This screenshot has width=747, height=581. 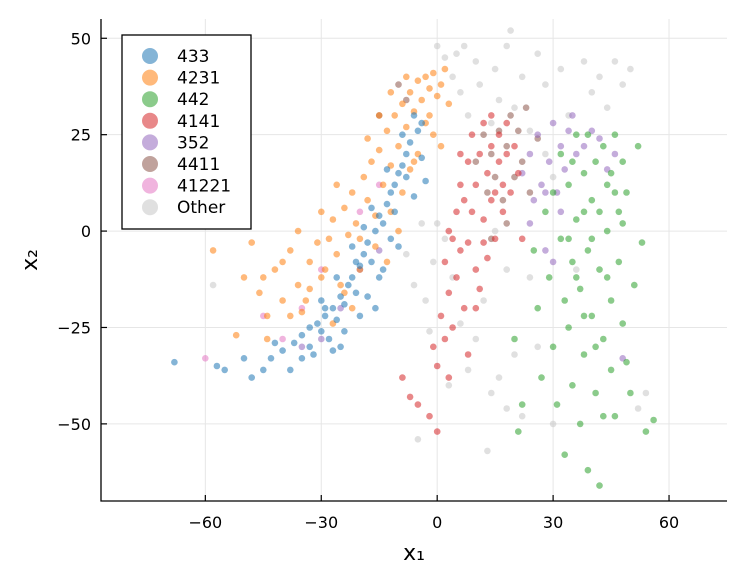 What do you see at coordinates (193, 100) in the screenshot?
I see `legend-label: 442` at bounding box center [193, 100].